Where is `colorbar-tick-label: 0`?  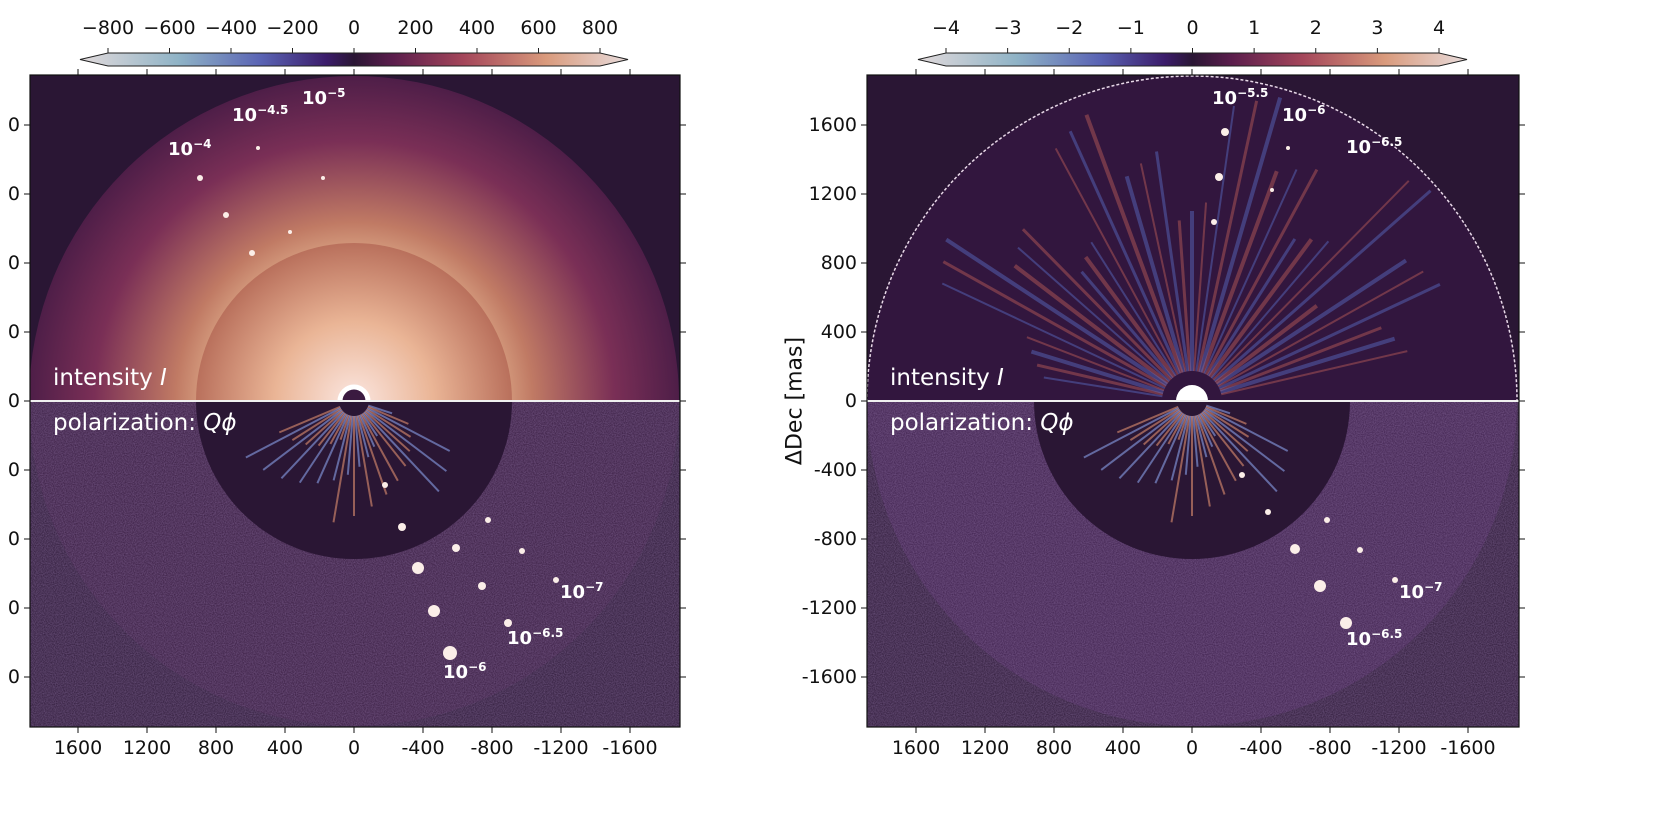
colorbar-tick-label: 0 is located at coordinates (354, 28).